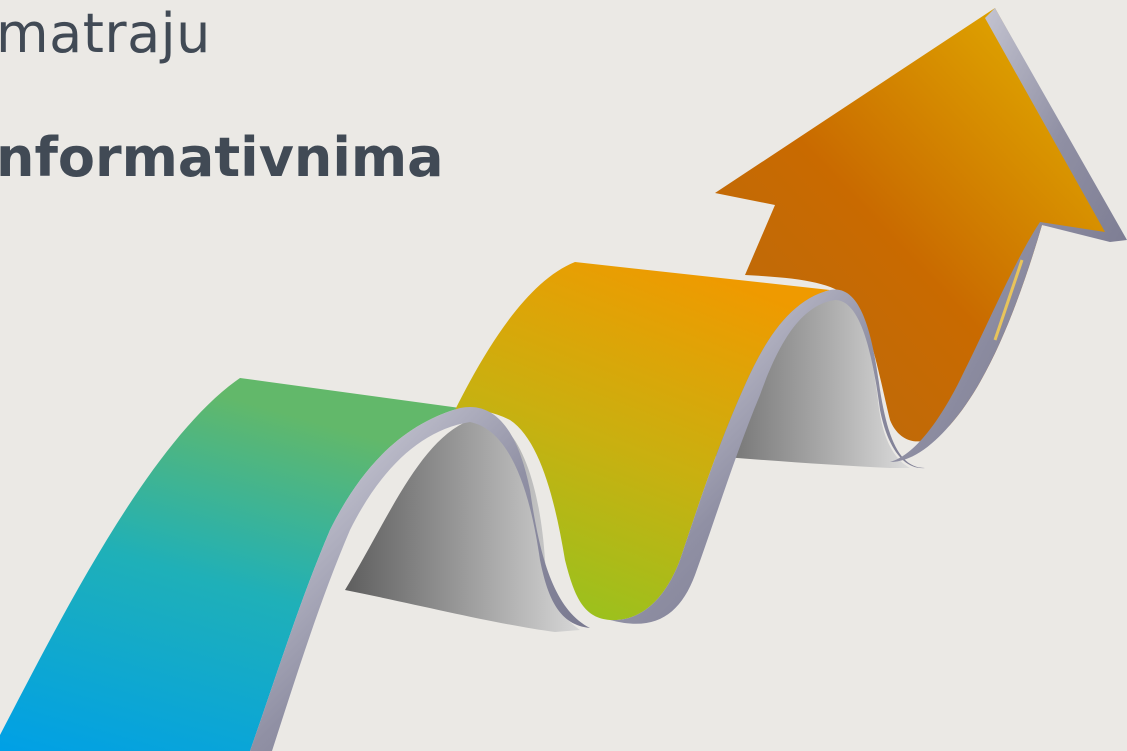  What do you see at coordinates (1008, 300) in the screenshot?
I see `arrow-highlight` at bounding box center [1008, 300].